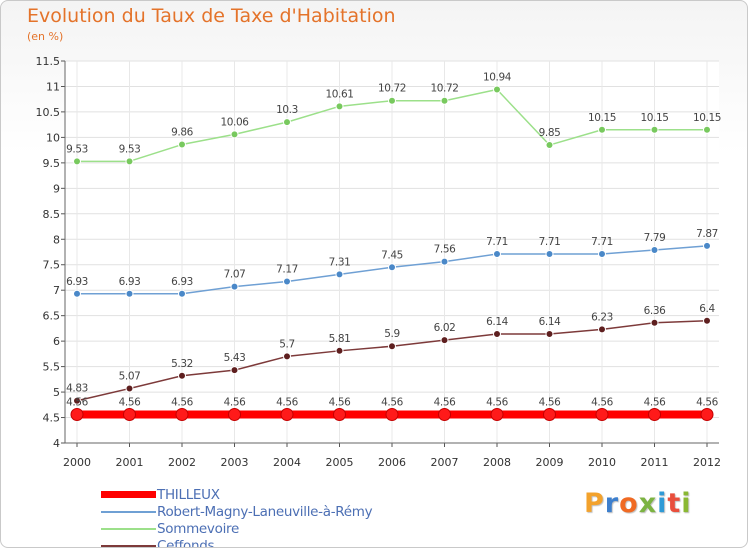  I want to click on logo-letter: P, so click(594, 503).